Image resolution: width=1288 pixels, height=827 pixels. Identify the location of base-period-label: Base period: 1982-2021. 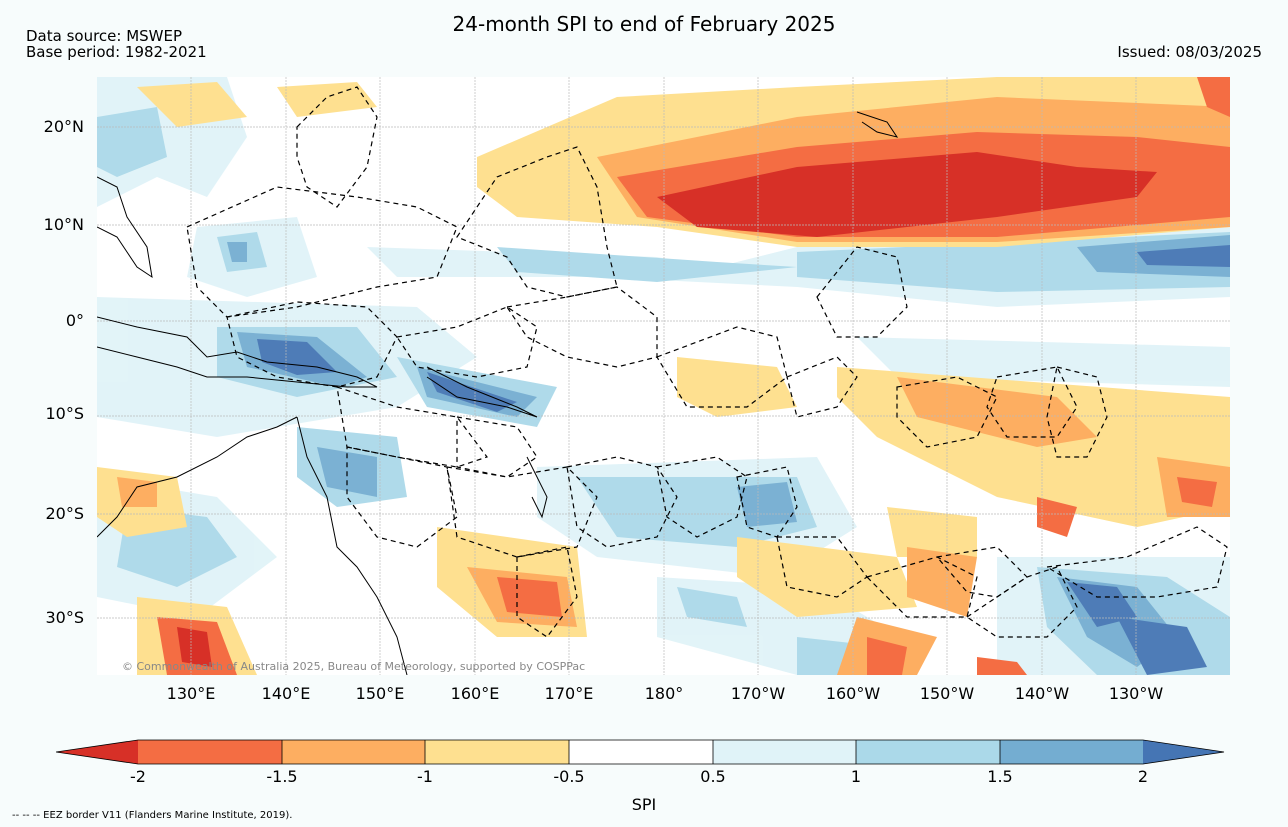
(116, 52).